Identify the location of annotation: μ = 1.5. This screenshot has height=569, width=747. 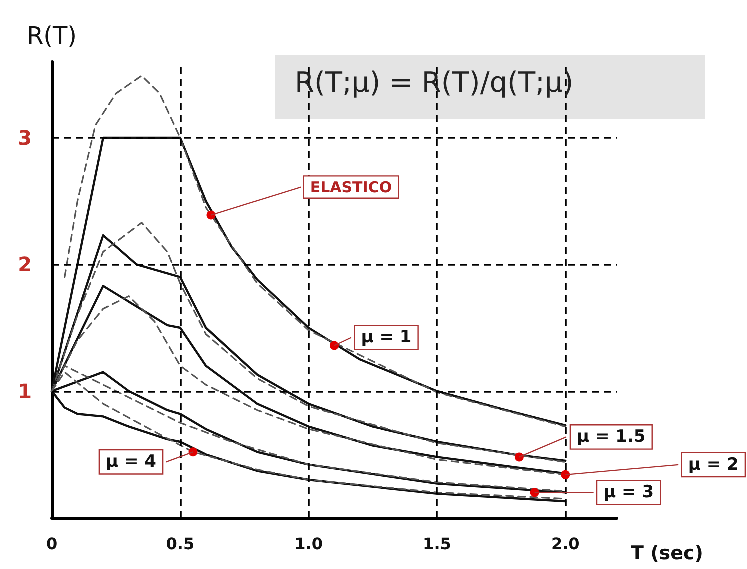
(611, 437).